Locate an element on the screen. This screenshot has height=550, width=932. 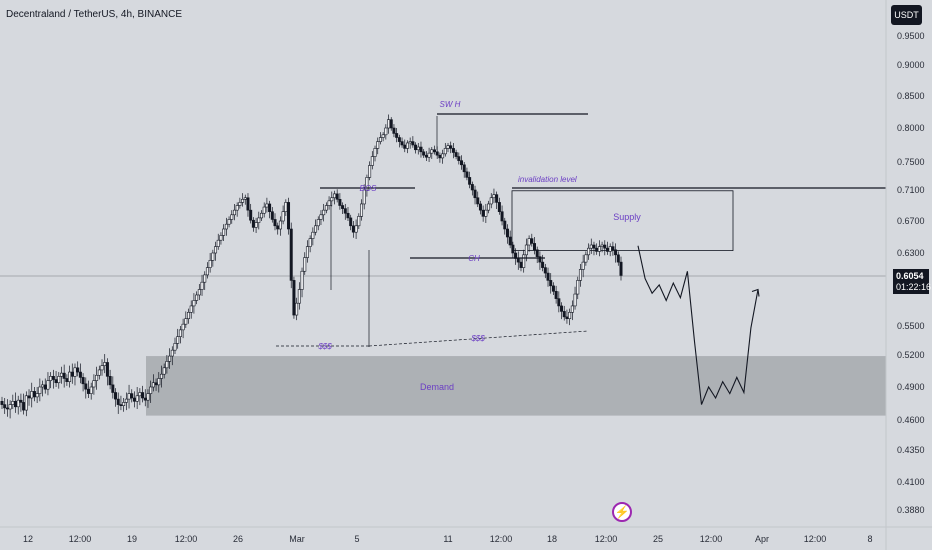
price-axis-tick-label: 0.9500 is located at coordinates (911, 36).